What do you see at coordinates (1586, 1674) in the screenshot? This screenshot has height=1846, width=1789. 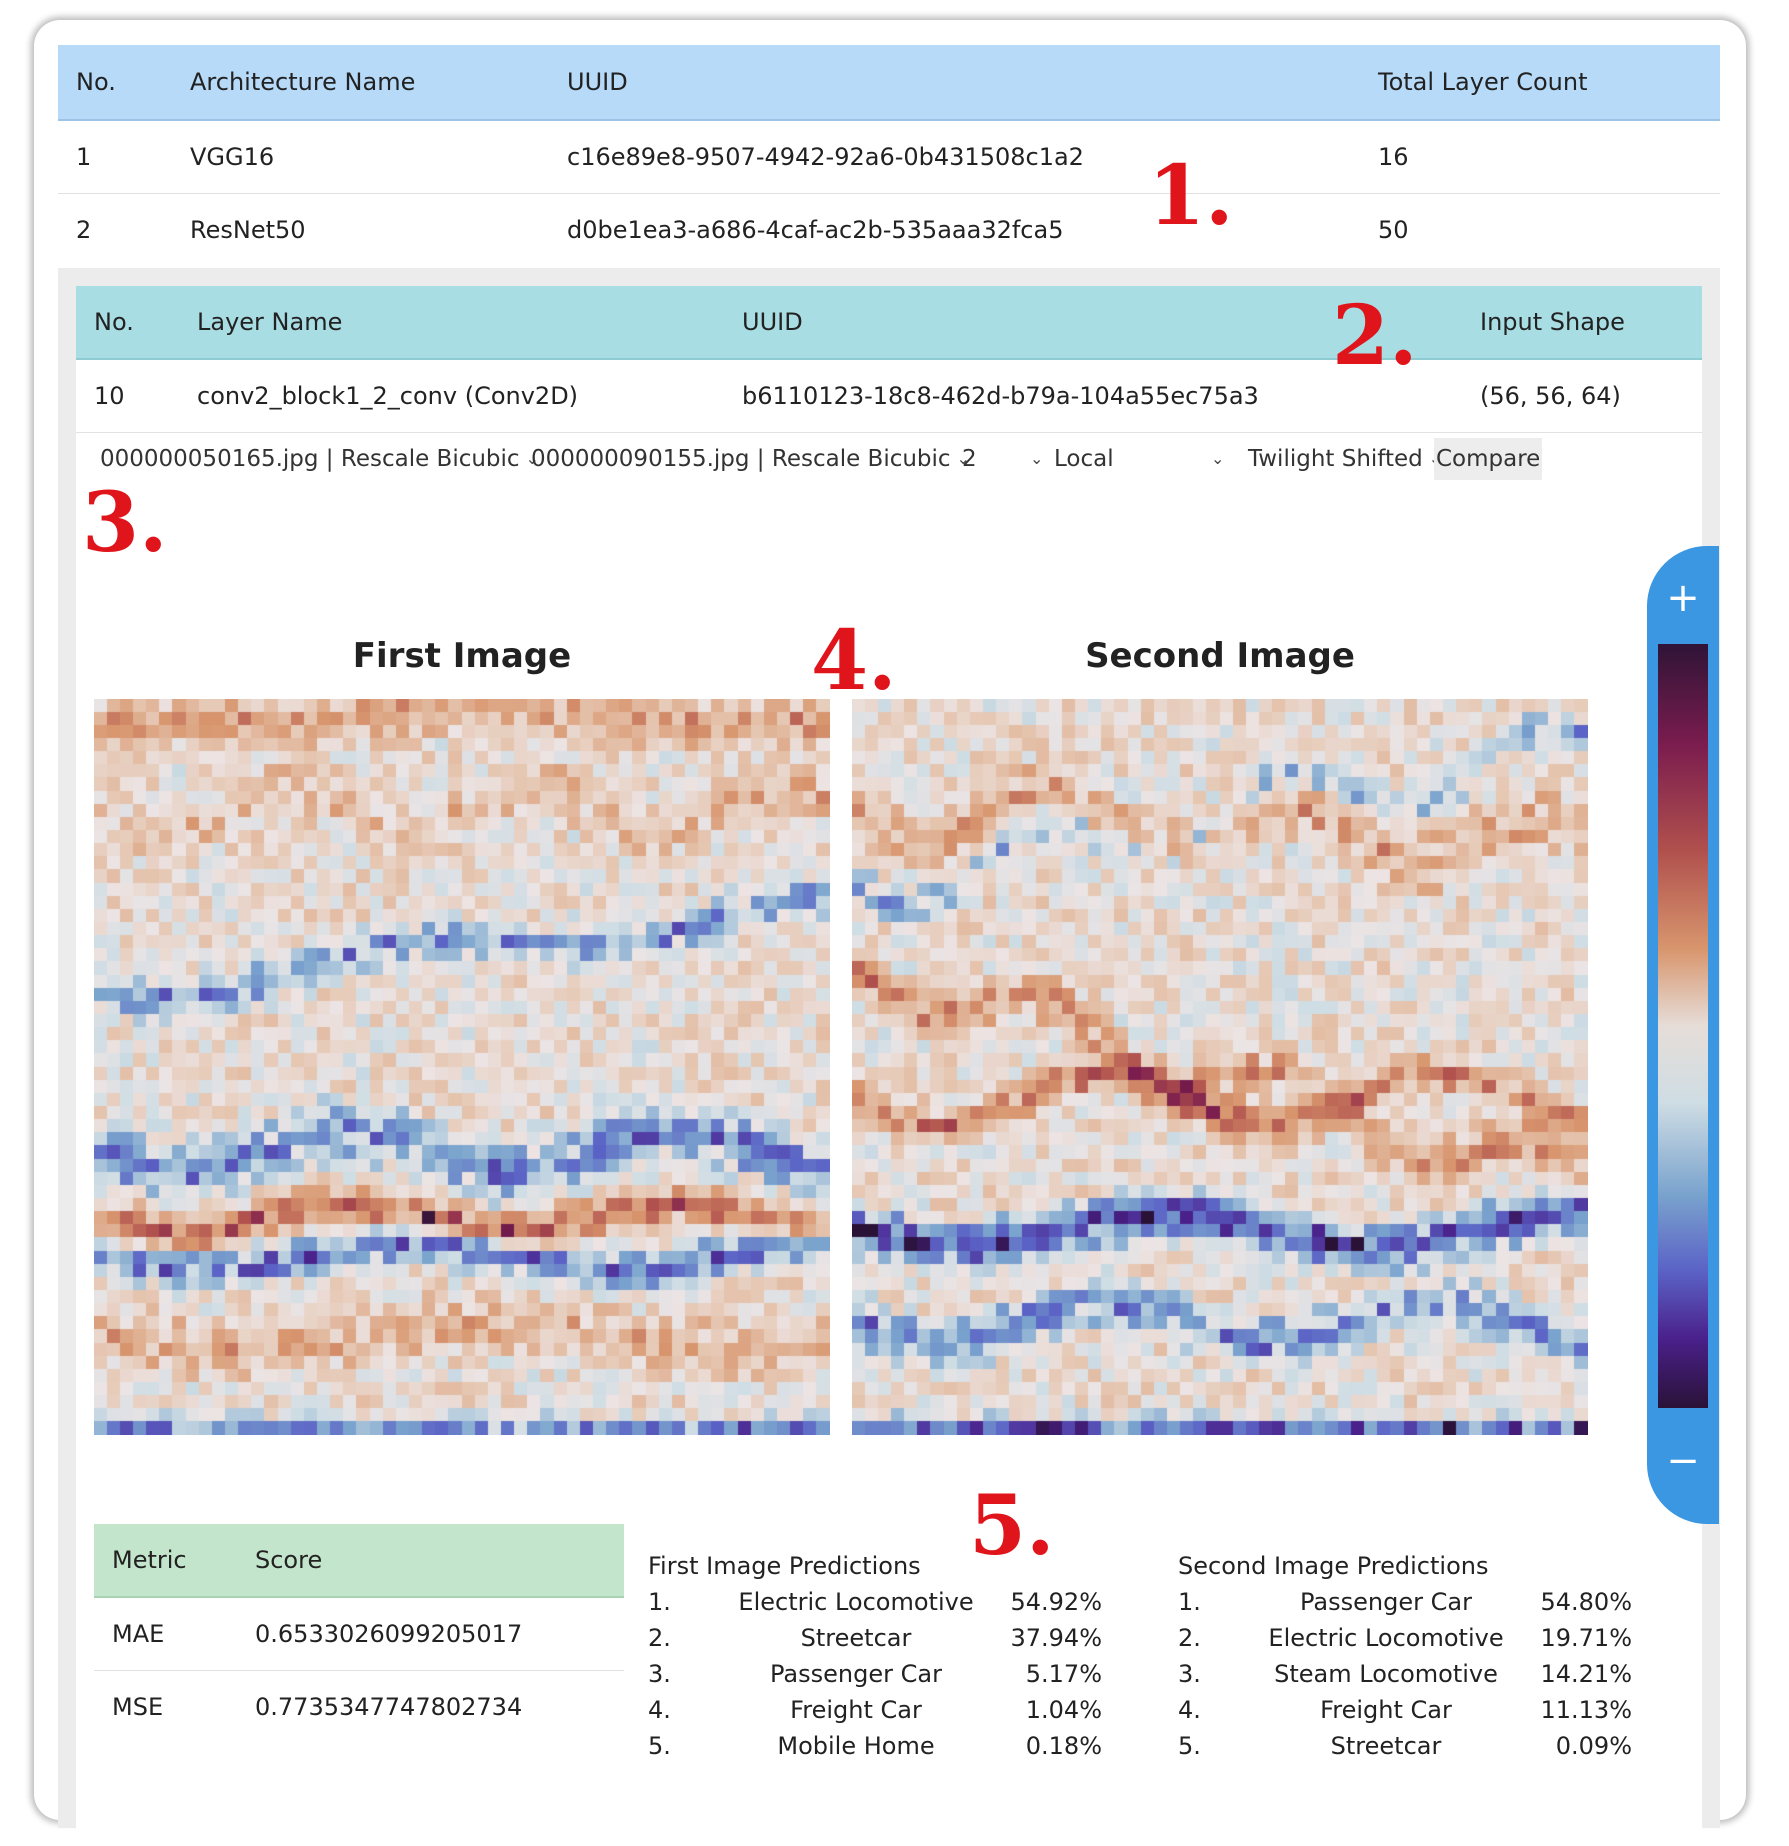 I see `prediction-percent: 14.21%` at bounding box center [1586, 1674].